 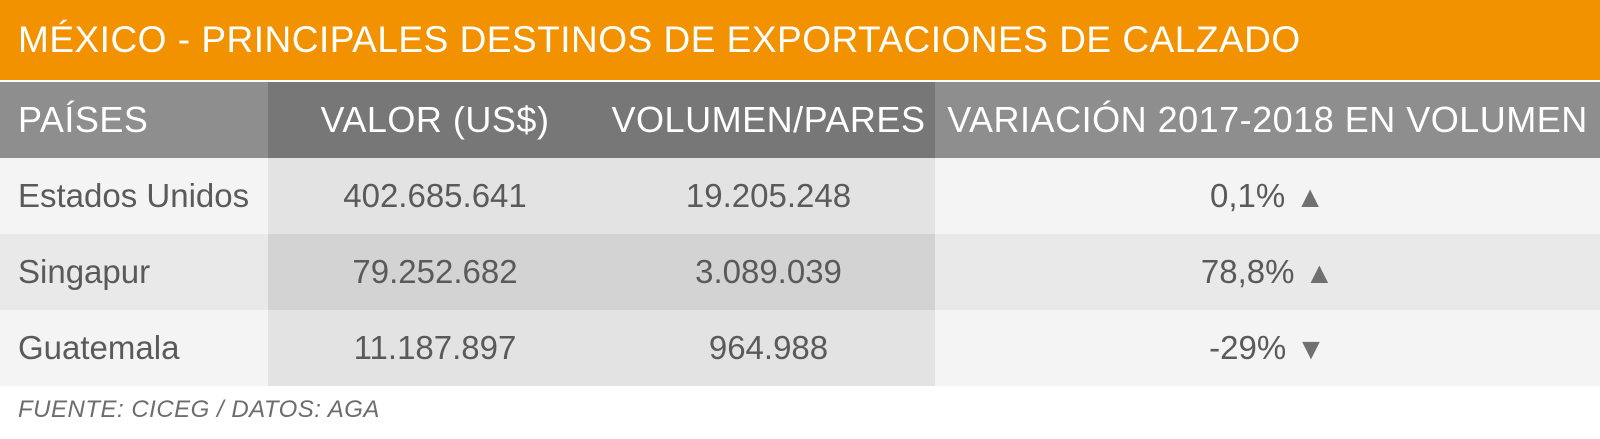 What do you see at coordinates (1247, 271) in the screenshot?
I see `variacion-value: 78,8%` at bounding box center [1247, 271].